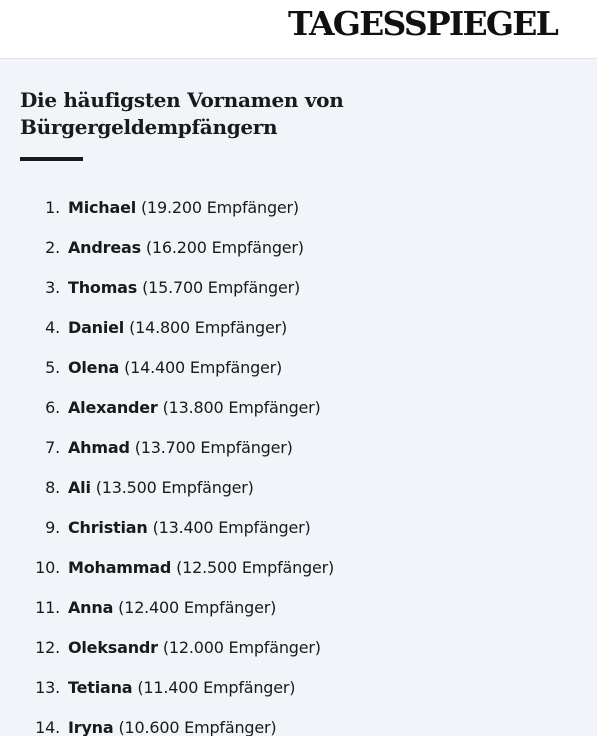 This screenshot has height=736, width=597. What do you see at coordinates (91, 726) in the screenshot?
I see `item-name: Iryna` at bounding box center [91, 726].